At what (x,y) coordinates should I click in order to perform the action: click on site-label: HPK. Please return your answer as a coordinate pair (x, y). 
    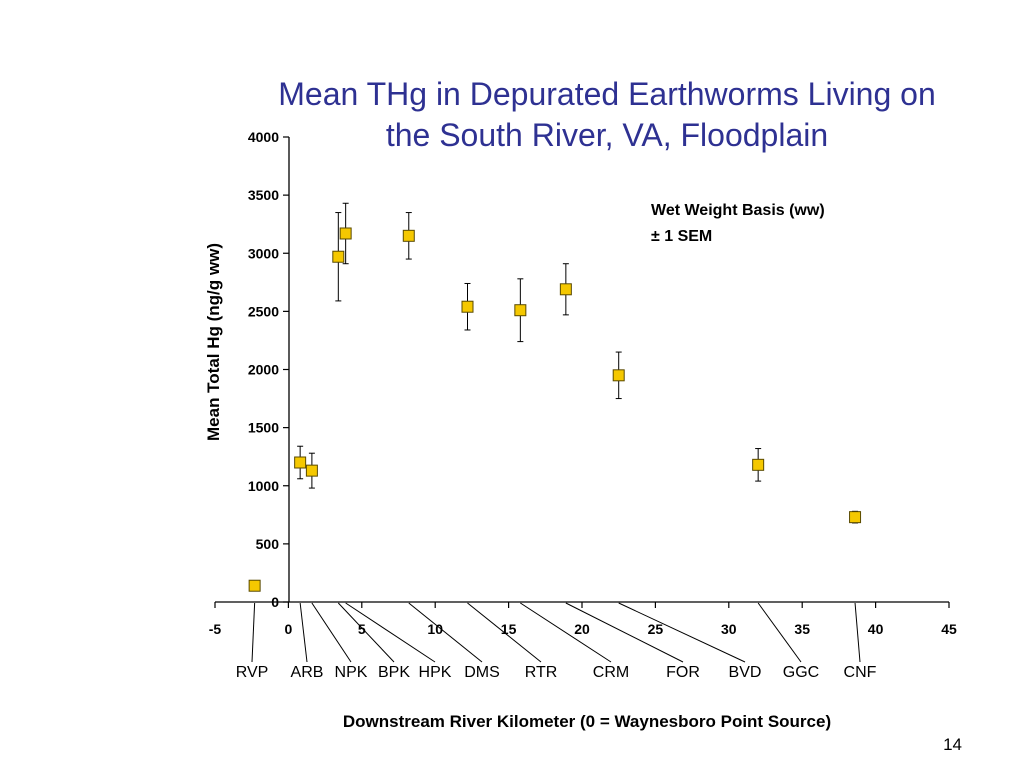
    Looking at the image, I should click on (435, 672).